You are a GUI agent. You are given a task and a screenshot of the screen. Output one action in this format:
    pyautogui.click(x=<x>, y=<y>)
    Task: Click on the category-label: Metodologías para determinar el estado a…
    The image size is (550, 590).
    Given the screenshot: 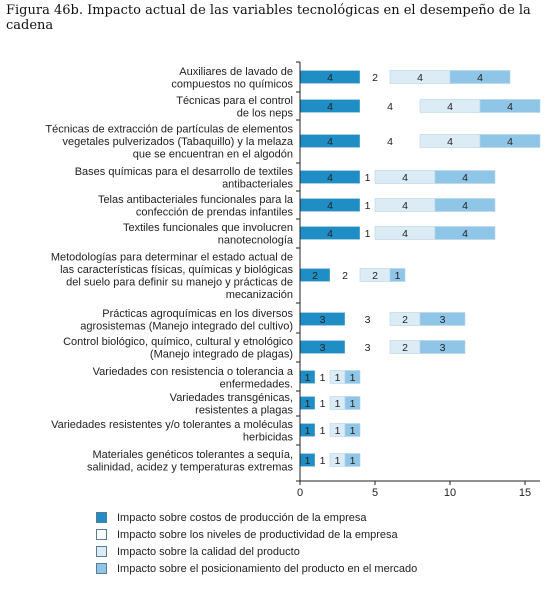 What is the action you would take?
    pyautogui.click(x=172, y=276)
    